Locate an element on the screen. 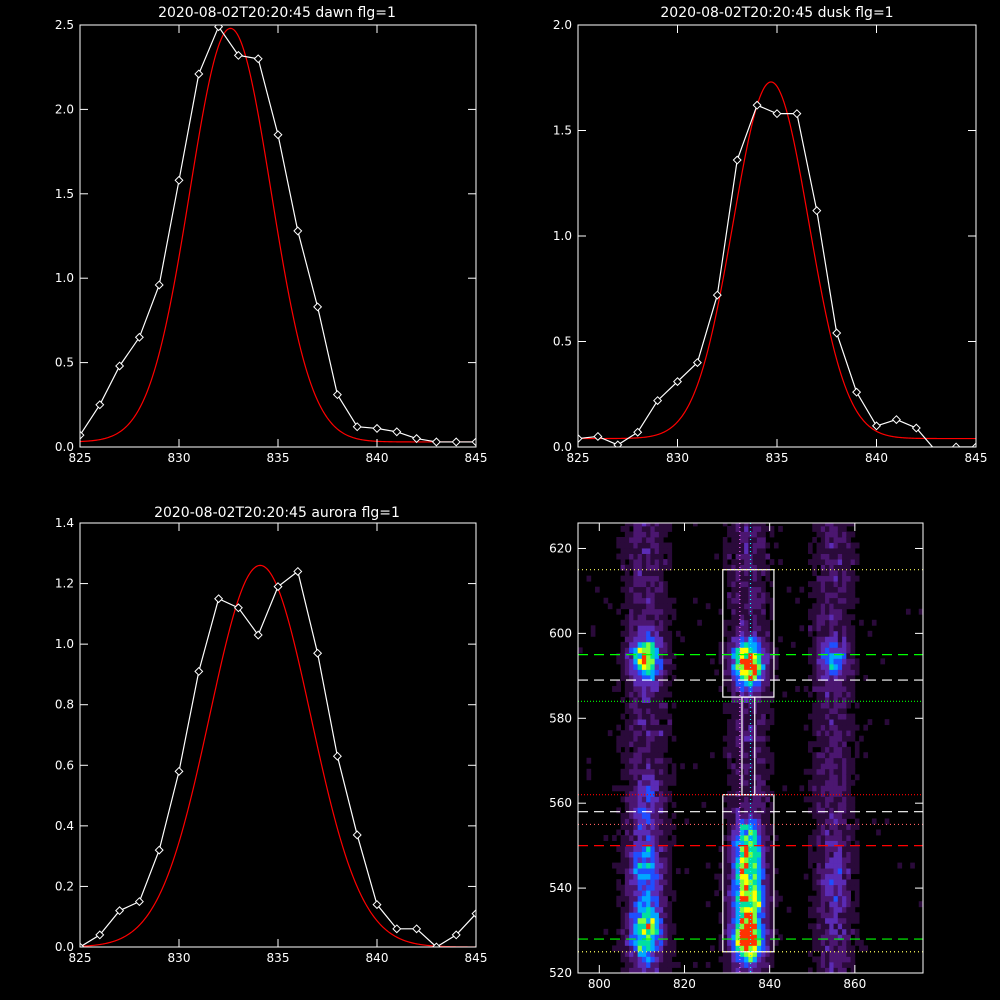 The image size is (1000, 1000). dusk-fit-curve is located at coordinates (777, 260).